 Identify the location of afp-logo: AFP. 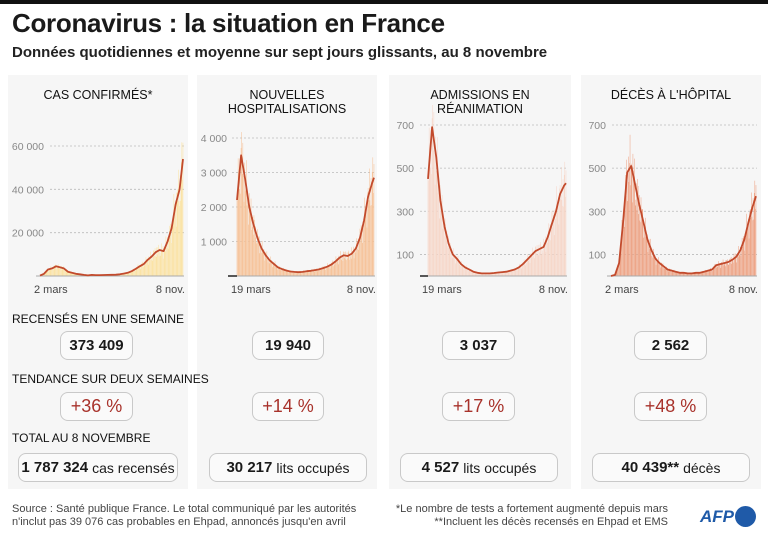
(717, 516).